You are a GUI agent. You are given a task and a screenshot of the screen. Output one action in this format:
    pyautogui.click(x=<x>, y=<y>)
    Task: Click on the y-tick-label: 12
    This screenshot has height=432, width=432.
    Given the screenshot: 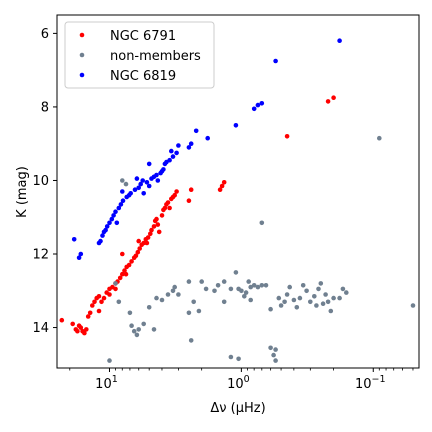 What is the action you would take?
    pyautogui.click(x=40, y=255)
    